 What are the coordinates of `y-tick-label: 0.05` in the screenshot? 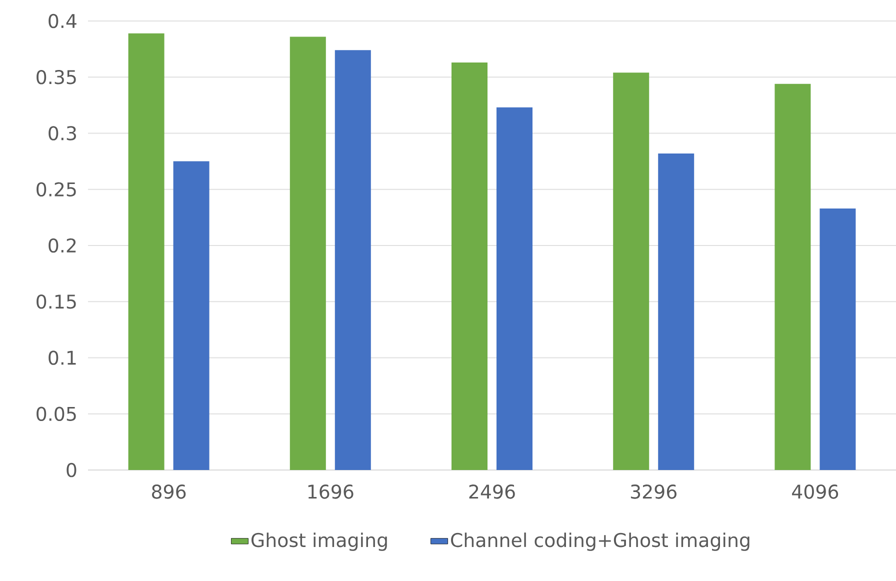 It's located at (56, 414).